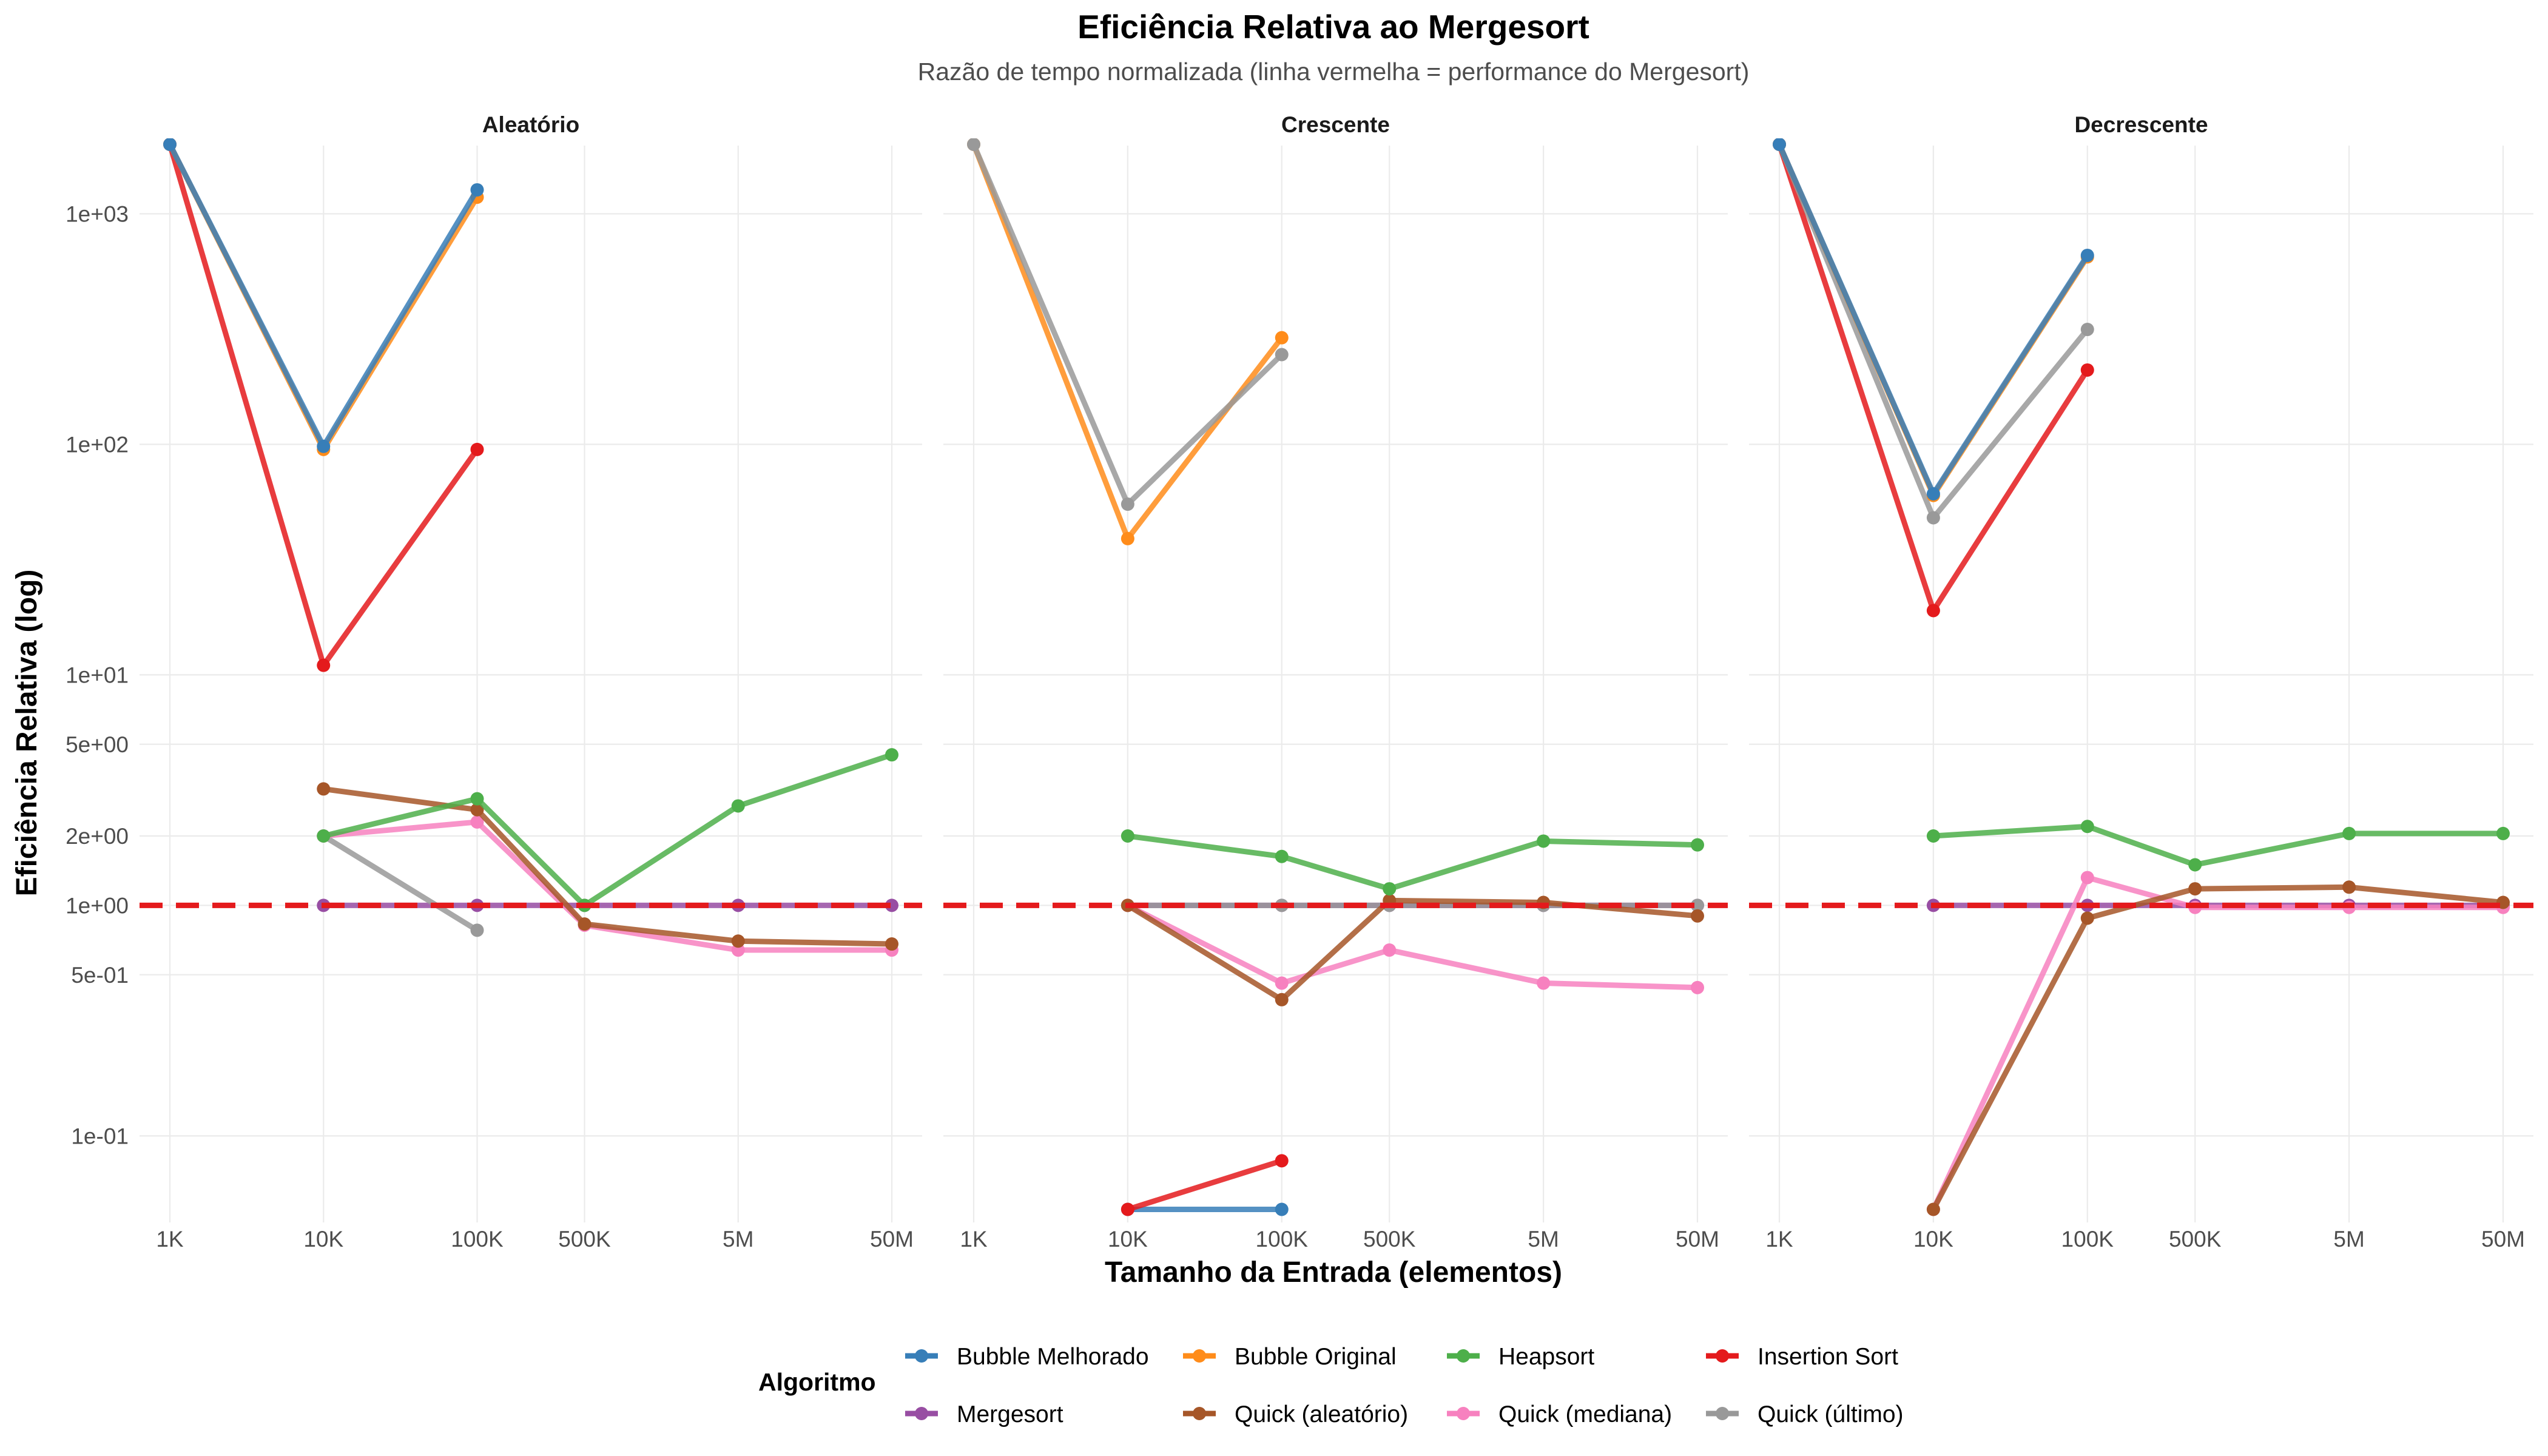 Image resolution: width=2548 pixels, height=1456 pixels. I want to click on legend-item-heapsort: Heapsort, so click(1520, 1357).